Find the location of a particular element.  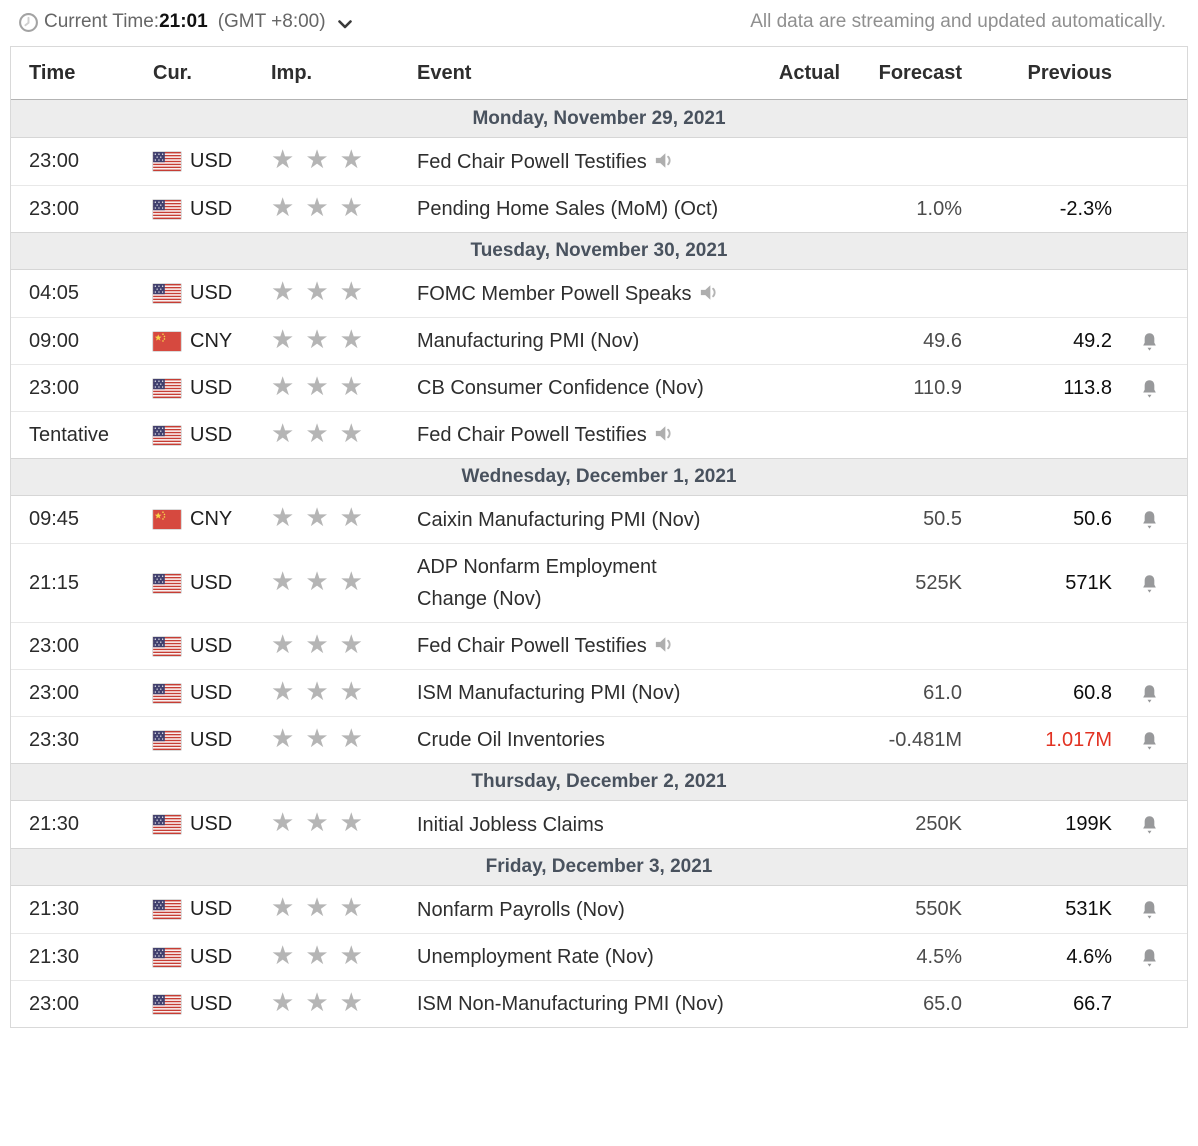

timezone-label: (GMT +8:00) is located at coordinates (271, 21).